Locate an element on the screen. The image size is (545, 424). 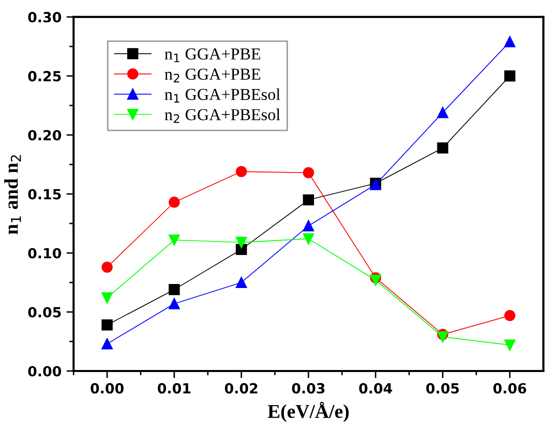
legend-label: n$_{1}$ GGA+PBEsol is located at coordinates (222, 95).